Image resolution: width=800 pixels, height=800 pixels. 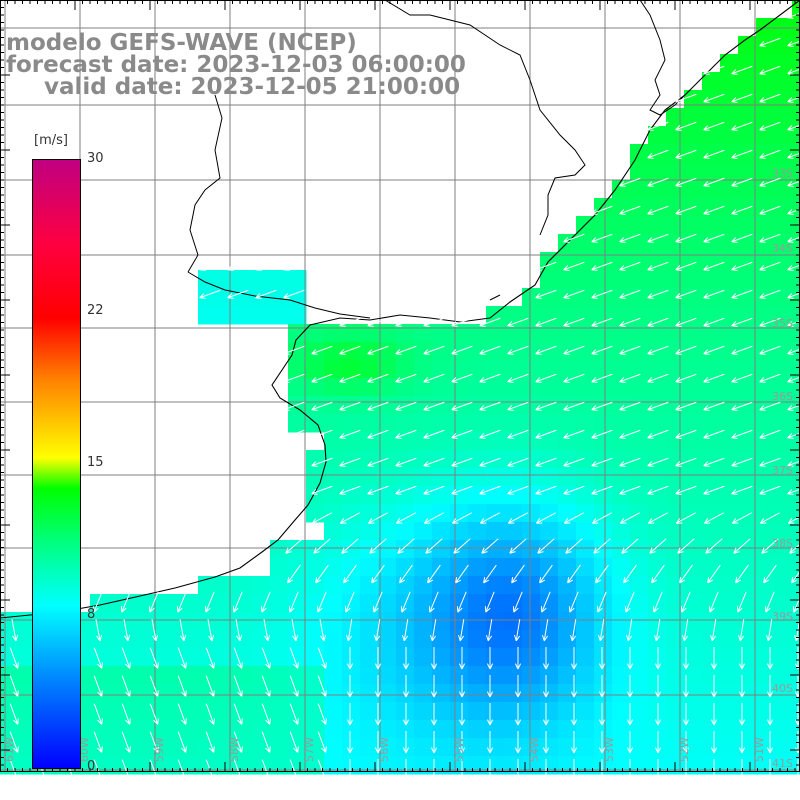 What do you see at coordinates (95, 158) in the screenshot?
I see `colorbar-tick-30: 30` at bounding box center [95, 158].